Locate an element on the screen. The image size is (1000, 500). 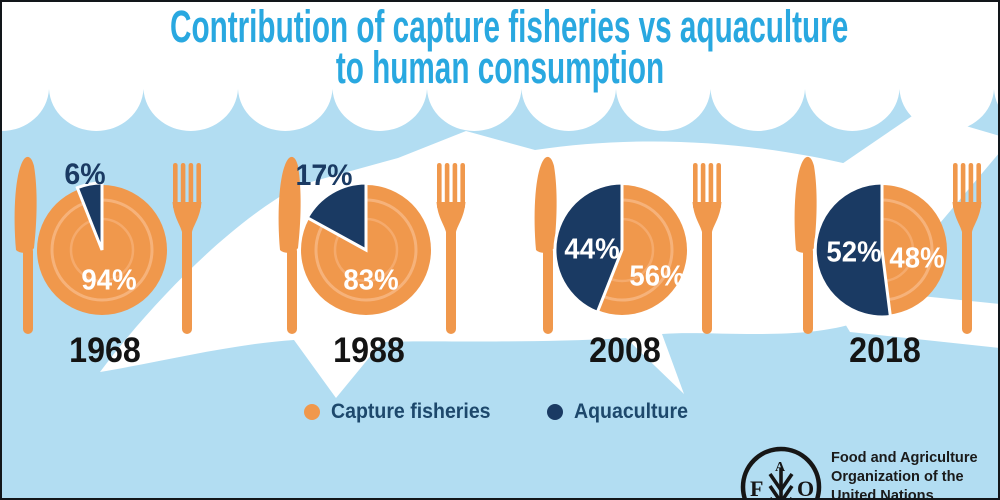
capture-percent-label-2008: 56% is located at coordinates (657, 276).